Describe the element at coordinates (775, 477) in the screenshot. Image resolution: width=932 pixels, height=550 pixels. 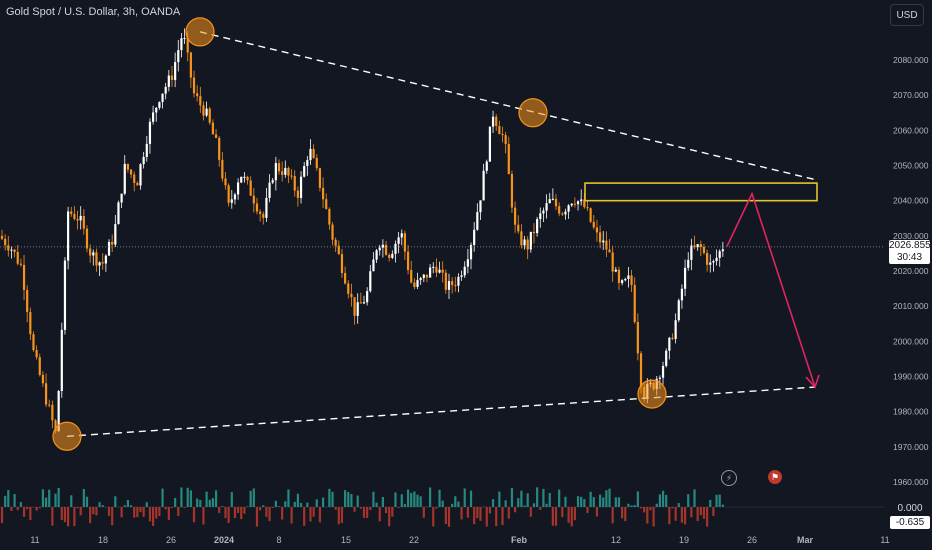
I see `flag-icon: ⚑` at that location.